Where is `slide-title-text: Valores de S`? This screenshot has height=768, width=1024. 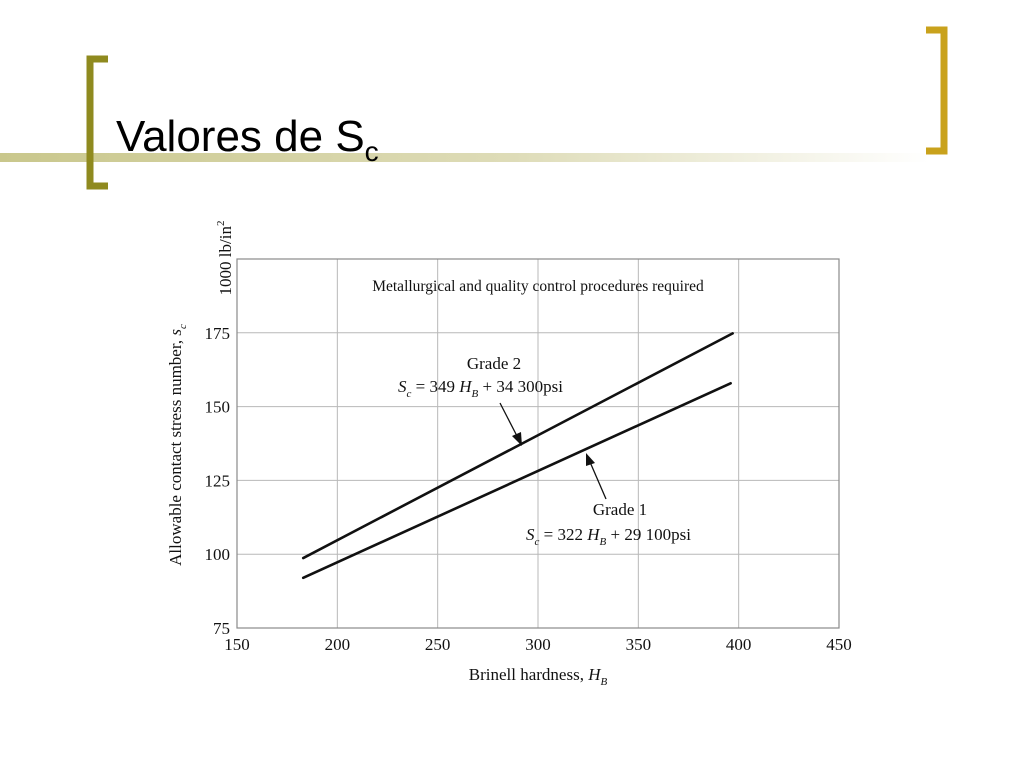
slide-title-text: Valores de S is located at coordinates (240, 136).